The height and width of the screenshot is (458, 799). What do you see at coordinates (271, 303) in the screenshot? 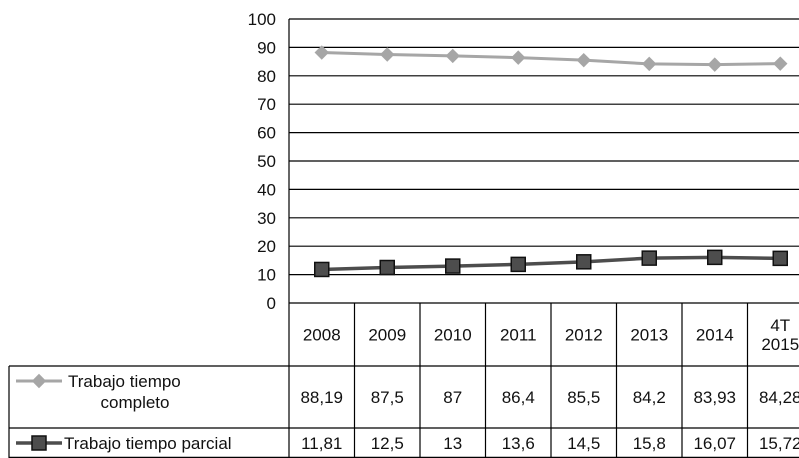
I see `y-tick-label: 0` at bounding box center [271, 303].